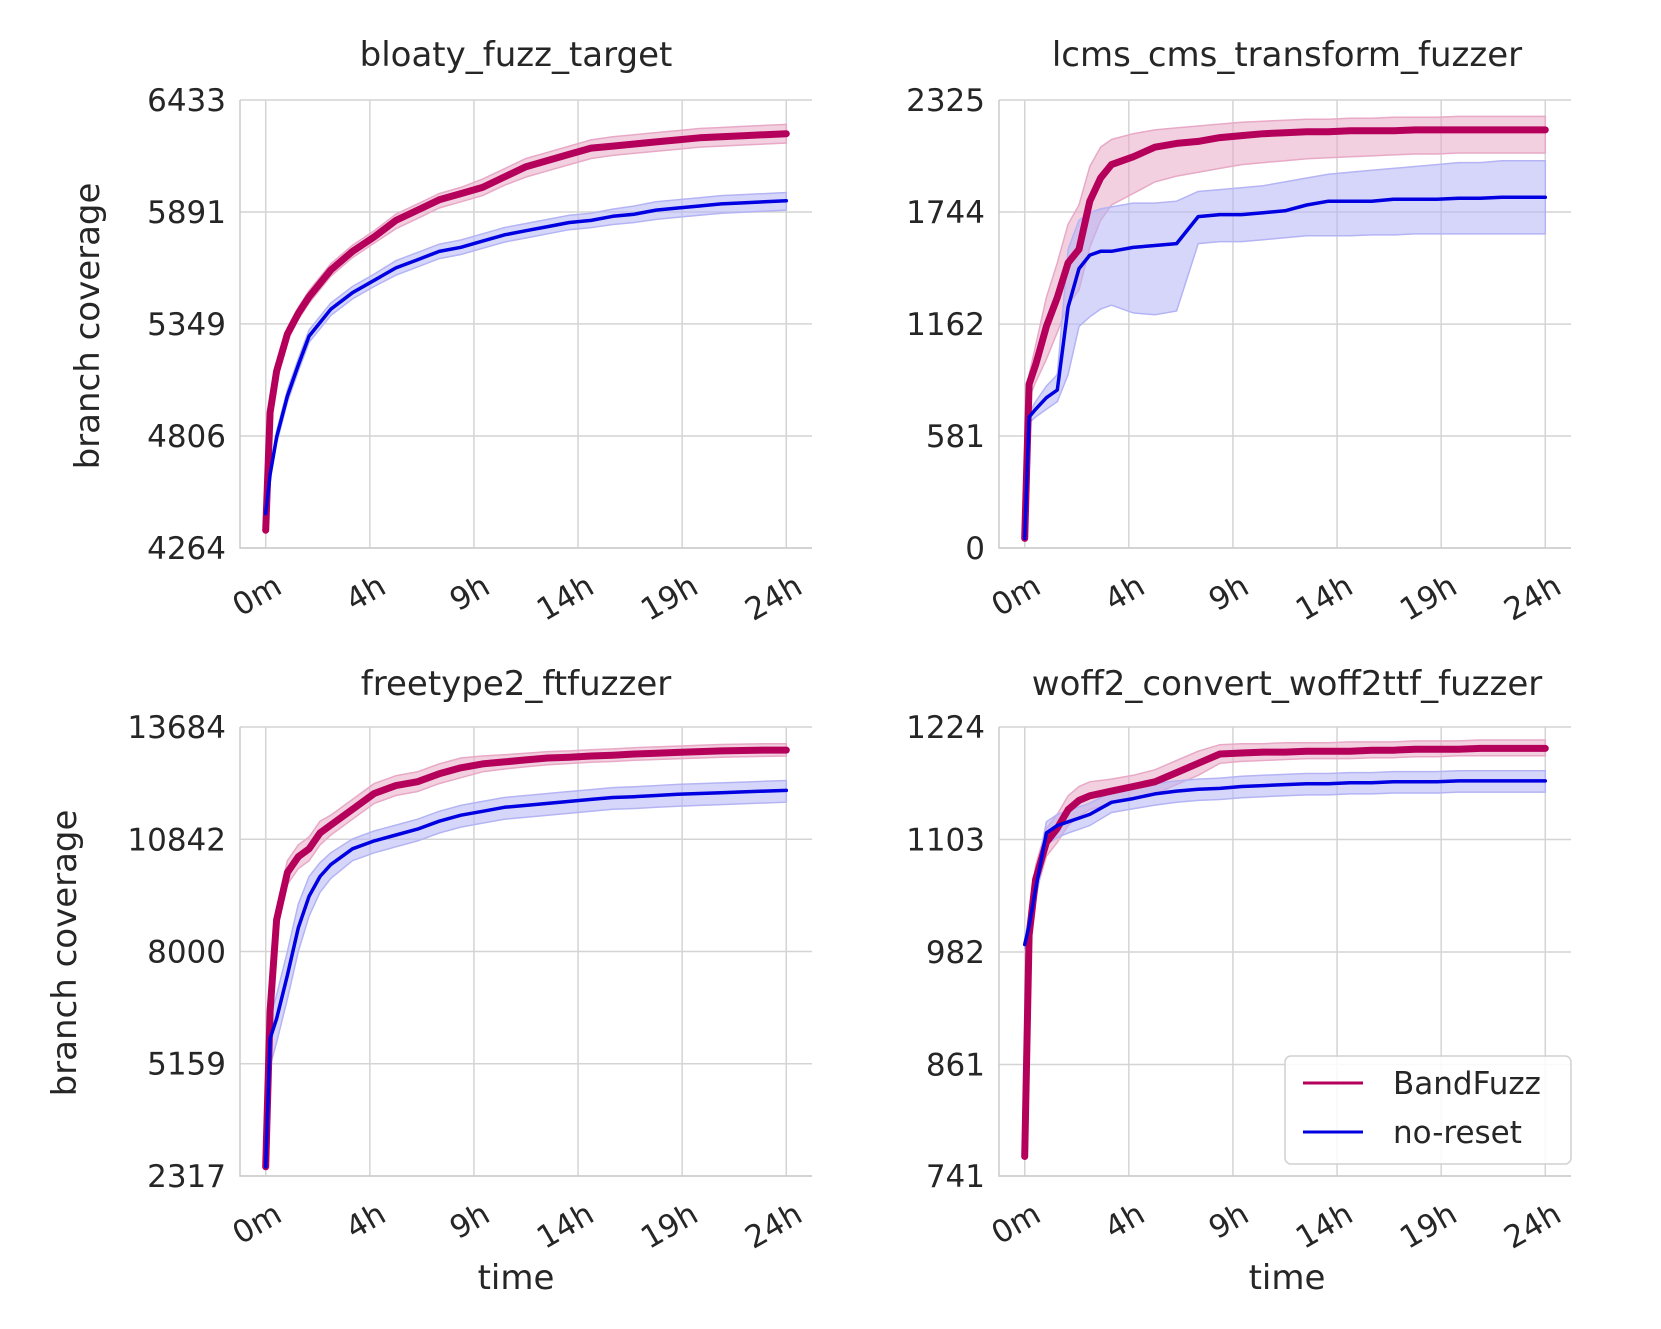 The image size is (1661, 1329). What do you see at coordinates (186, 953) in the screenshot?
I see `y-tick-label: 8000` at bounding box center [186, 953].